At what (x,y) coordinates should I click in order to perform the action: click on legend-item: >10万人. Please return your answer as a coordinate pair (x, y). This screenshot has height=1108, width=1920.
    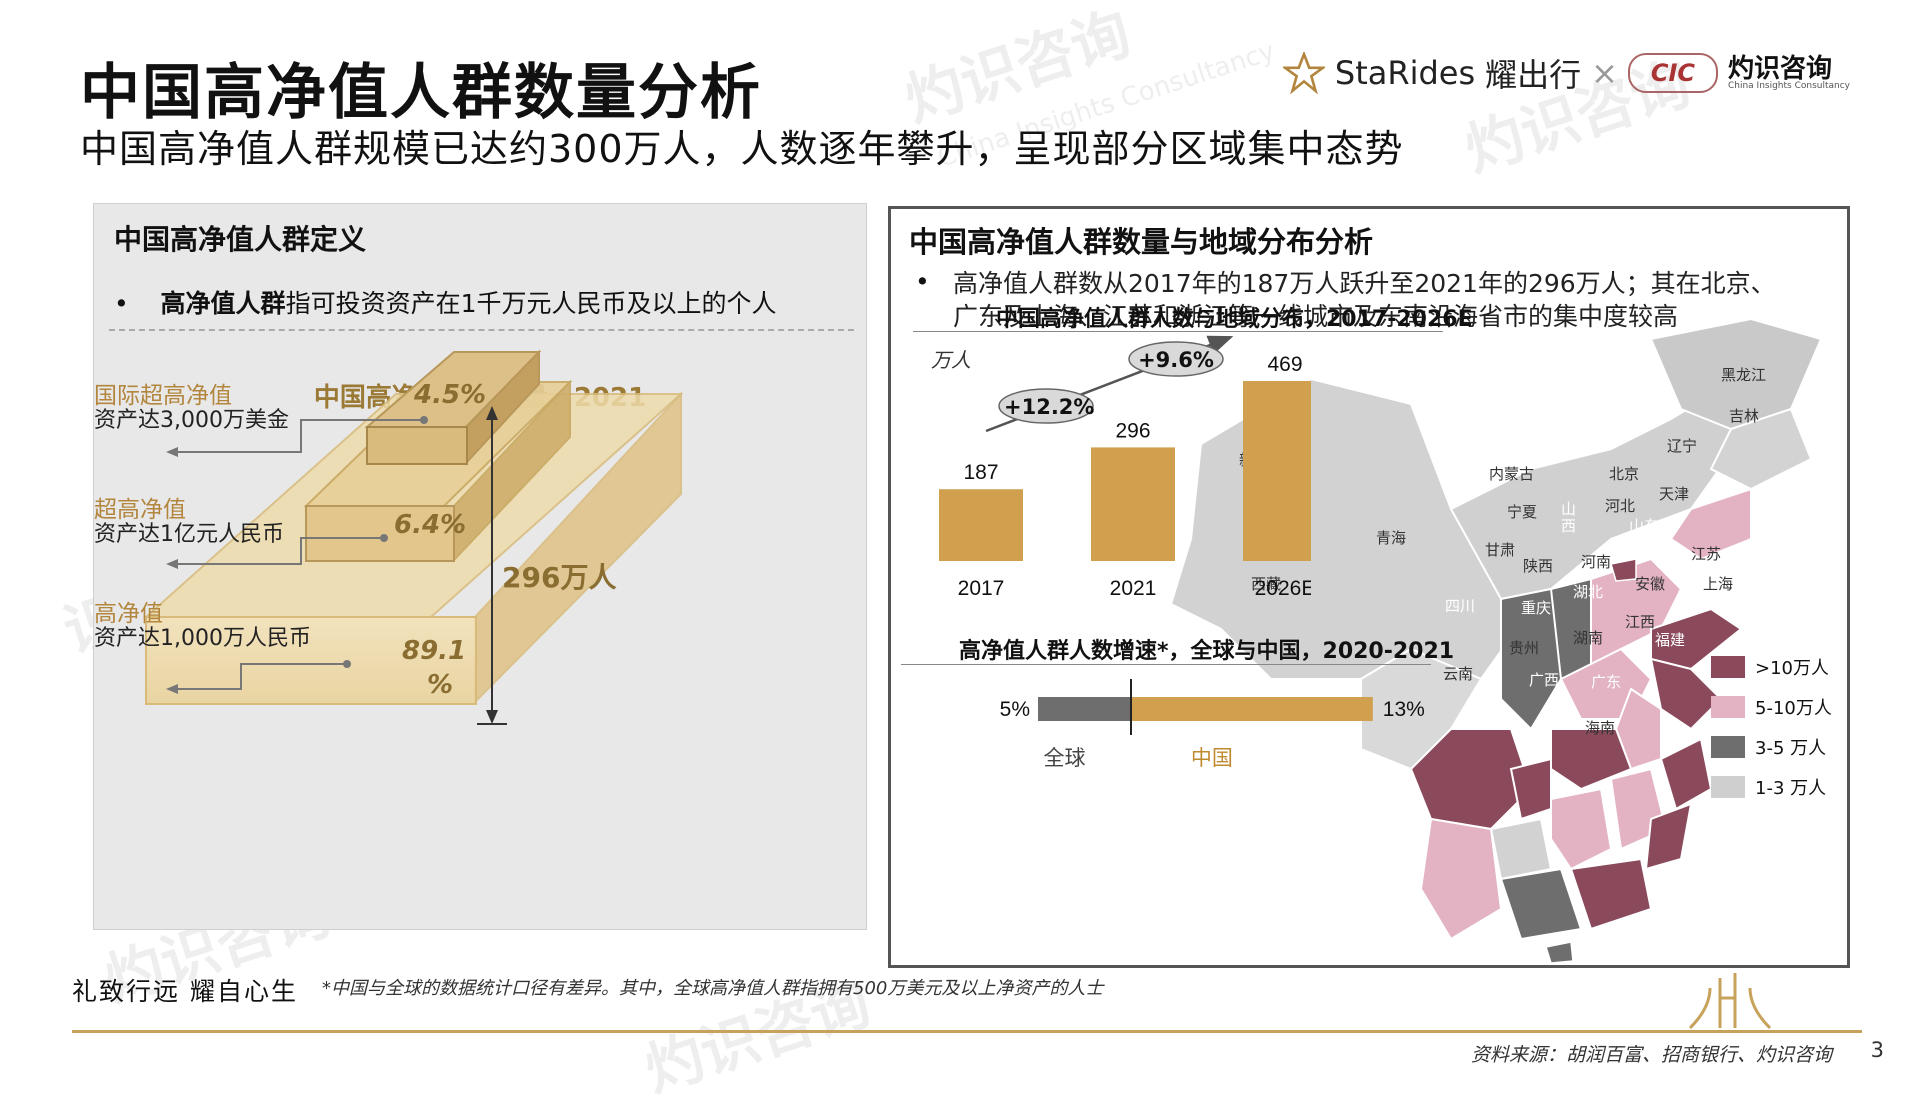
    Looking at the image, I should click on (1771, 667).